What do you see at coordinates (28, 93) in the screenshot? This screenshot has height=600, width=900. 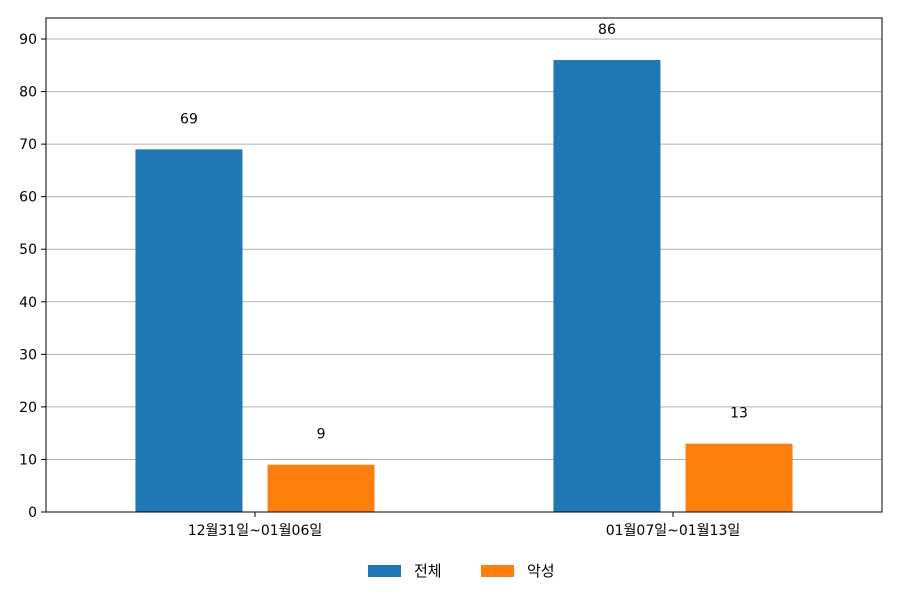 I see `y-tick-label: 80` at bounding box center [28, 93].